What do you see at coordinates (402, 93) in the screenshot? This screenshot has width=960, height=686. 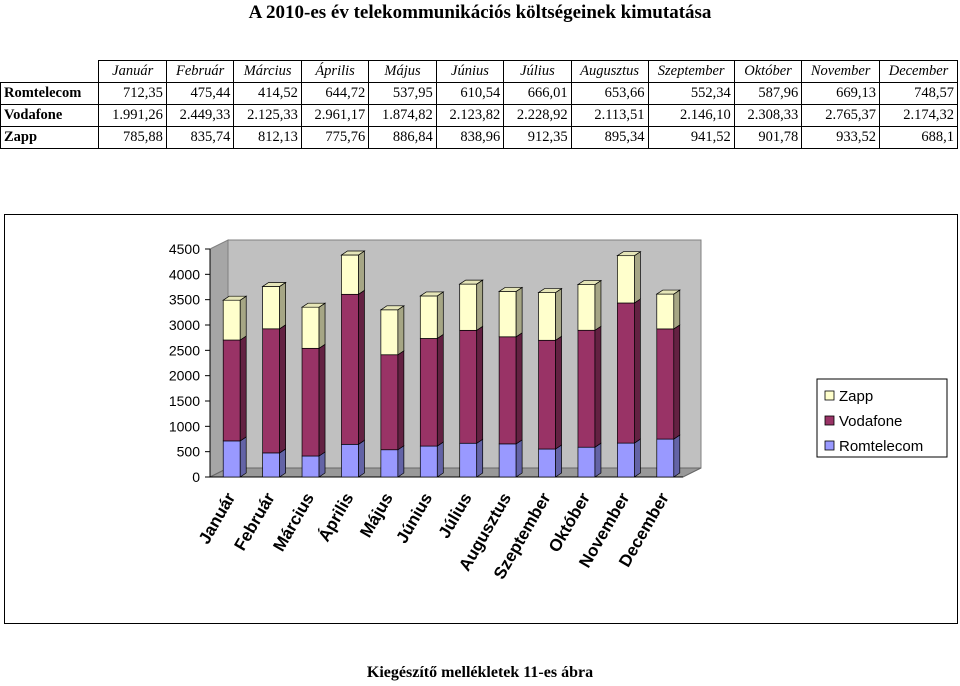 I see `table-cell: 537,95` at bounding box center [402, 93].